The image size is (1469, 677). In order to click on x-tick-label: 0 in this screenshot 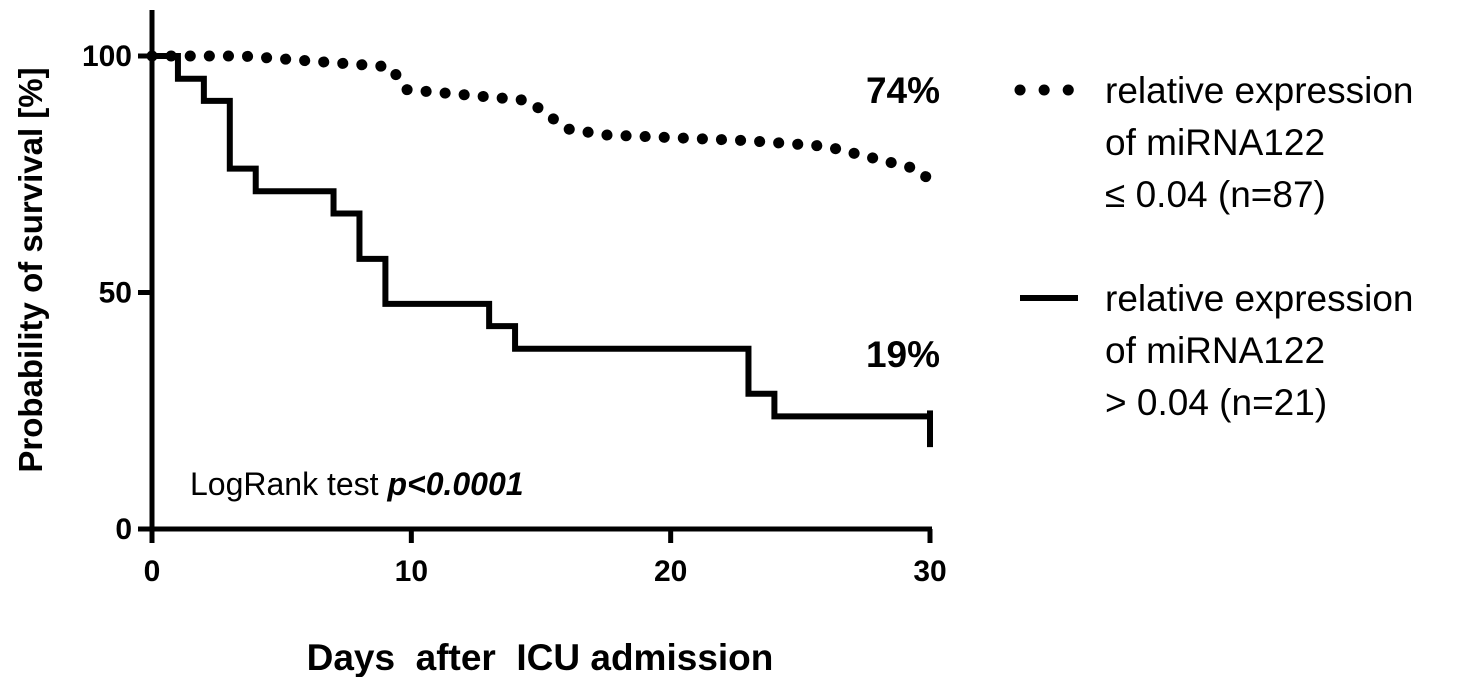, I will do `click(152, 571)`.